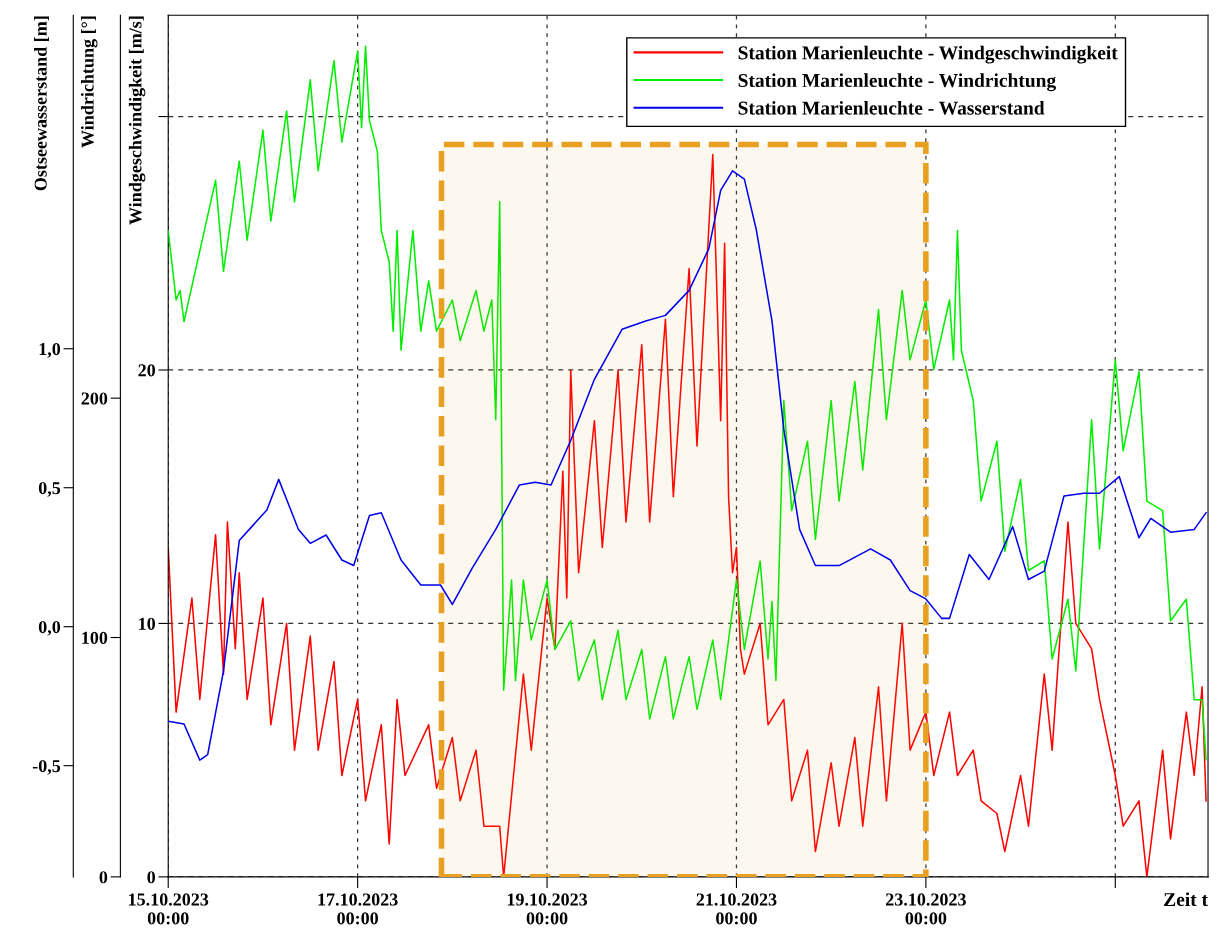 This screenshot has height=949, width=1219. What do you see at coordinates (147, 370) in the screenshot?
I see `y-tick-label: 20` at bounding box center [147, 370].